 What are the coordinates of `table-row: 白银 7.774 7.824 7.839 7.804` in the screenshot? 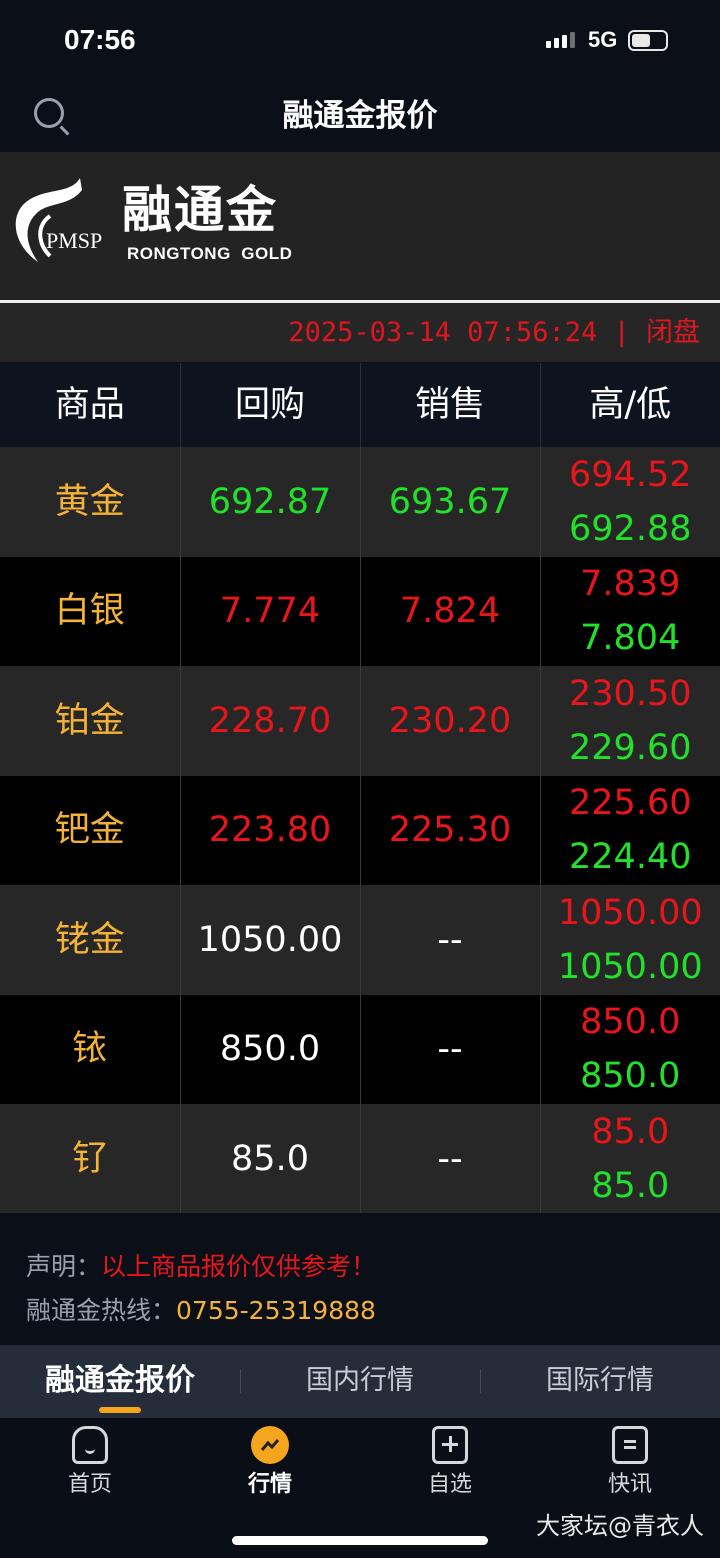 It's located at (360, 611).